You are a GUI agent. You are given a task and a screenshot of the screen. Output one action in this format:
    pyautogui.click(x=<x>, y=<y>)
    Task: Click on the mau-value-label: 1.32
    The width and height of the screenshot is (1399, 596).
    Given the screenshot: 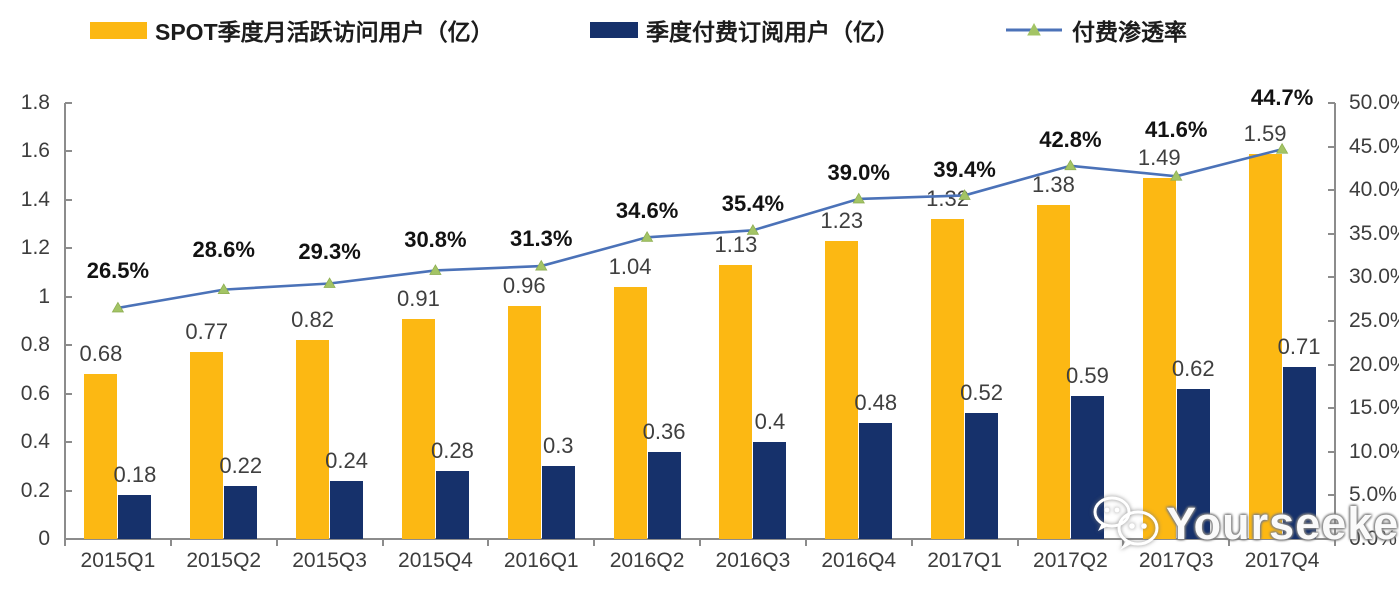 What is the action you would take?
    pyautogui.click(x=947, y=199)
    